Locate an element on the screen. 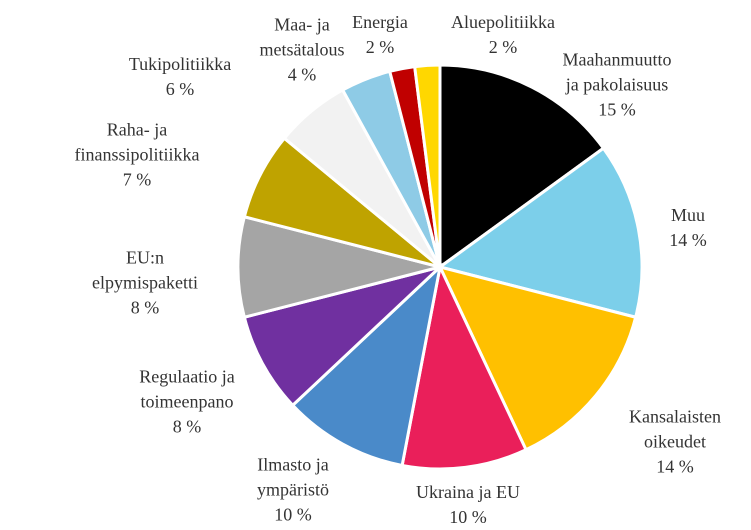 Image resolution: width=751 pixels, height=530 pixels. slice-label: Maahanmuutto ja pakolaisuus 15 % is located at coordinates (617, 85).